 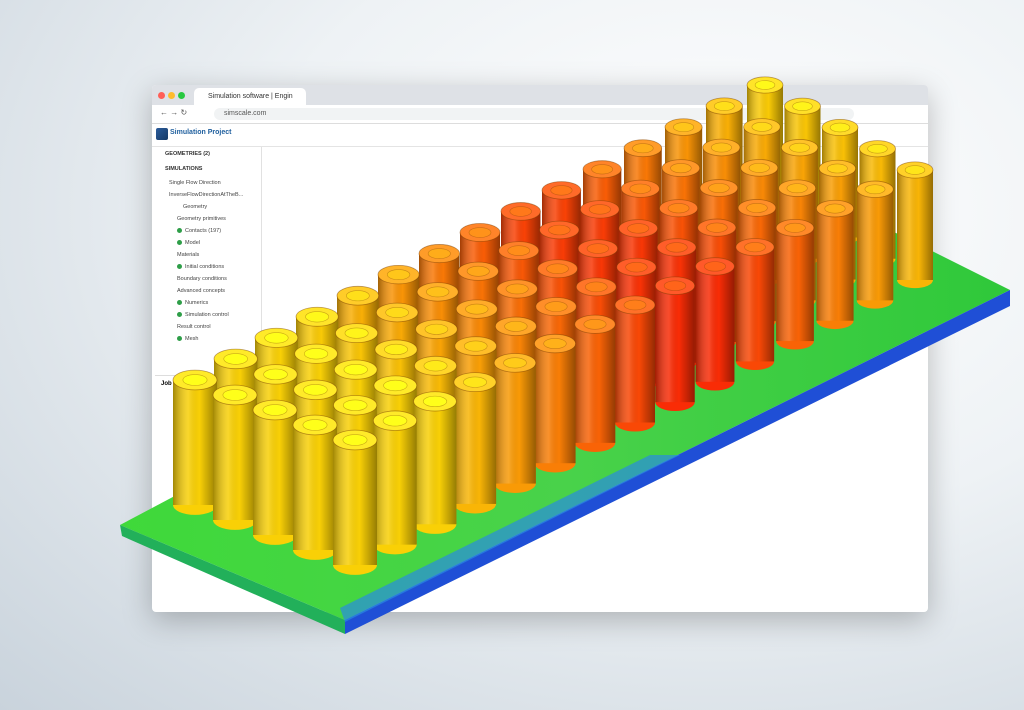 I want to click on tree-item: Geometry primitives, so click(x=201, y=219).